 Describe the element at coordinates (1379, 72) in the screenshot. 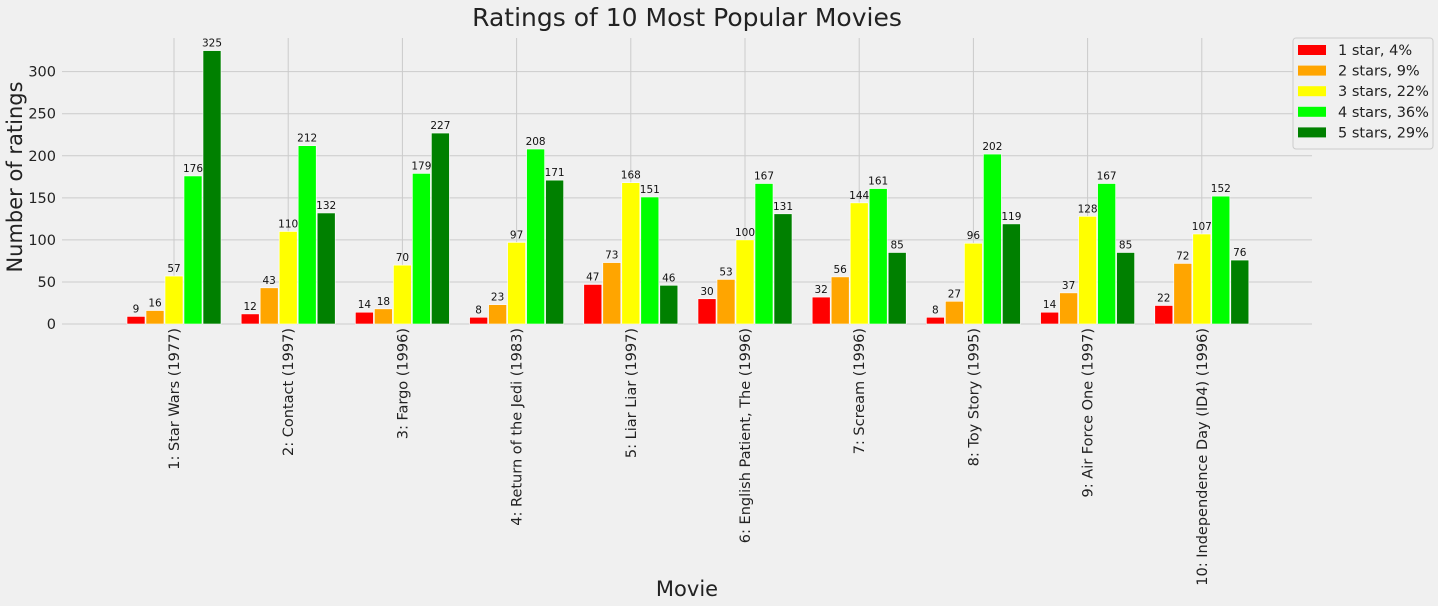

I see `legend-entry-label: 2 stars, 9%` at that location.